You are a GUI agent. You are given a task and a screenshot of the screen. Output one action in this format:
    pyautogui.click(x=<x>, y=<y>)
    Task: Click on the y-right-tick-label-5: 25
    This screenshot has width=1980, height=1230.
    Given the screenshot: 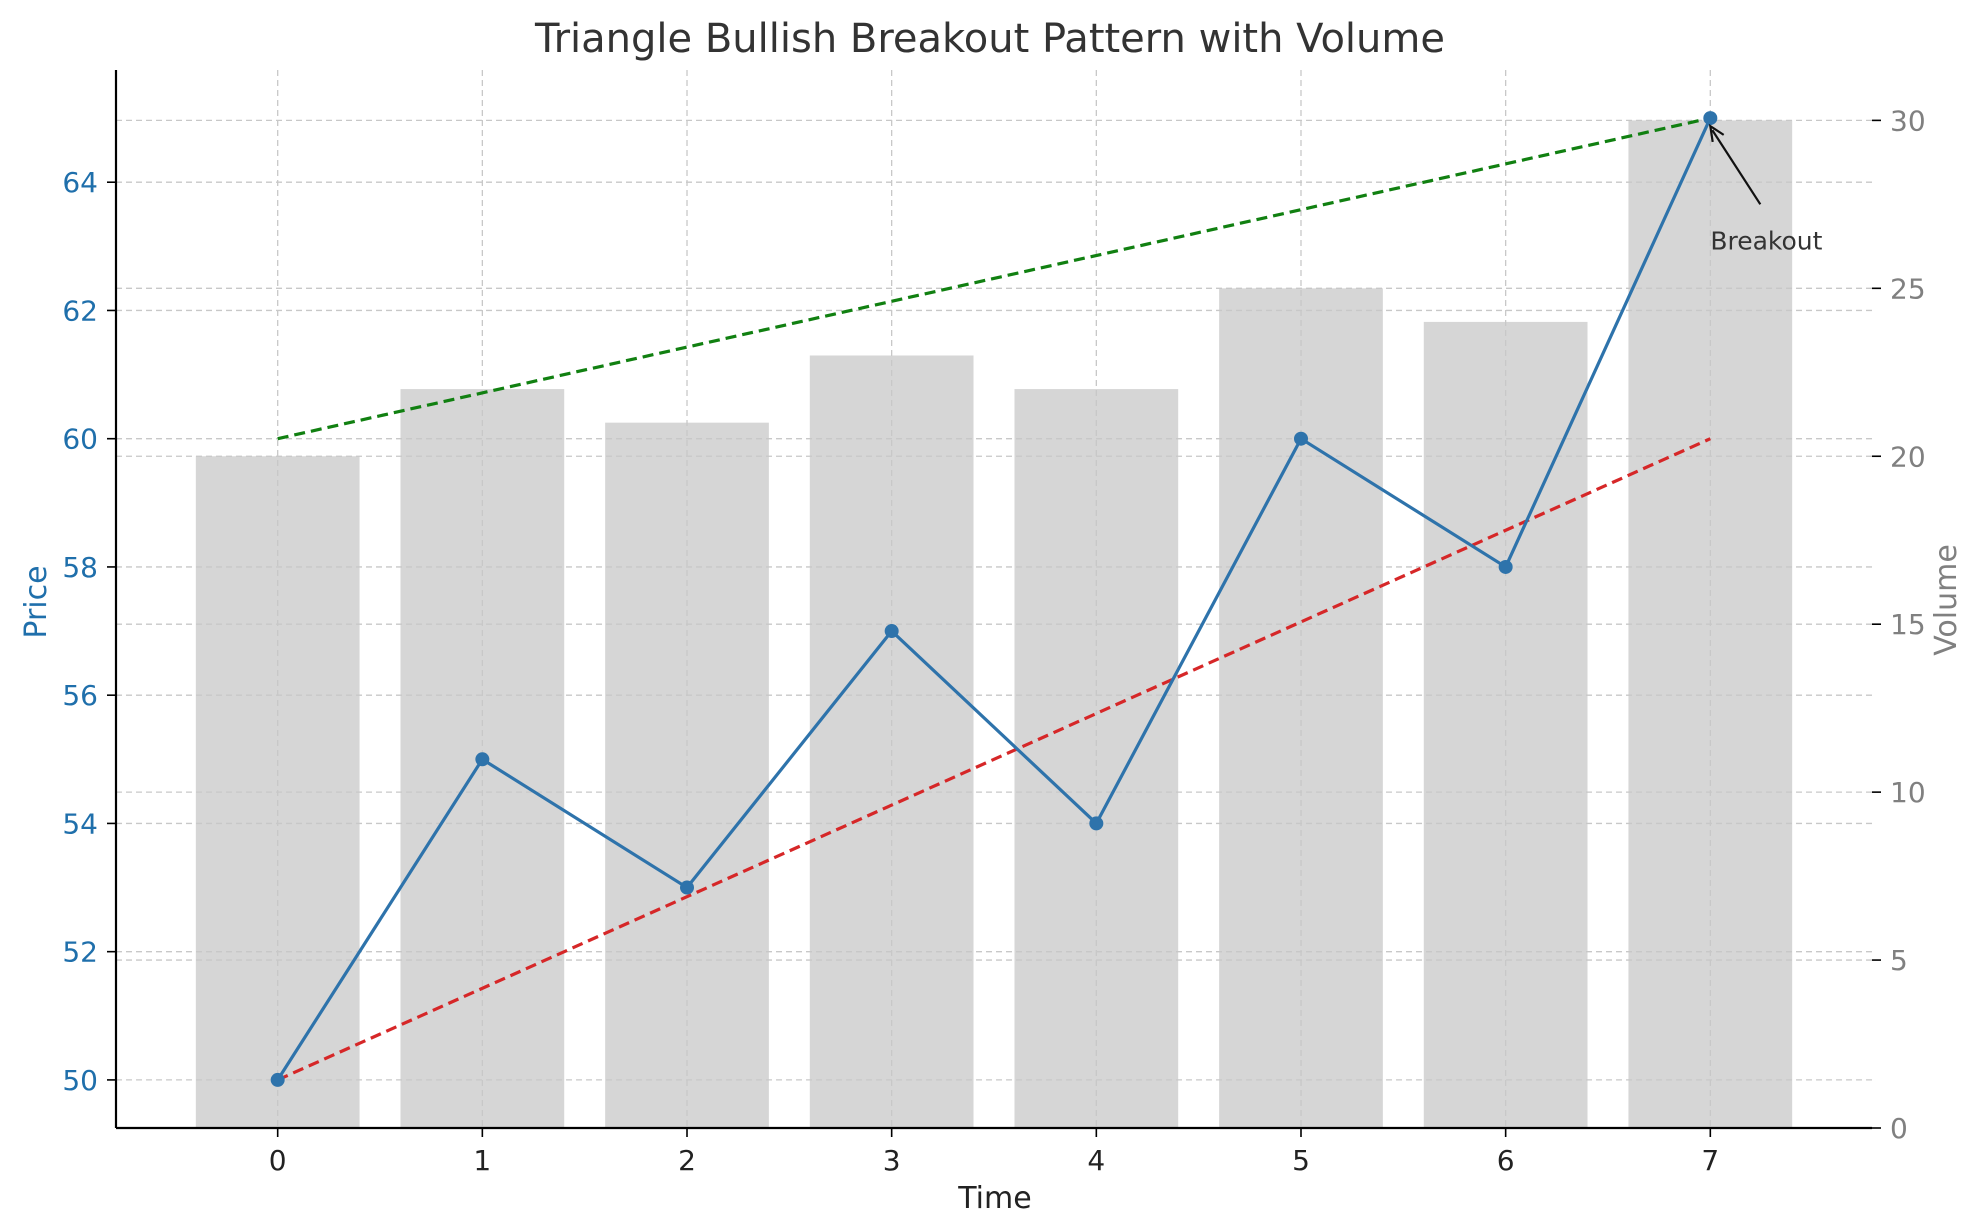 What is the action you would take?
    pyautogui.click(x=1908, y=288)
    